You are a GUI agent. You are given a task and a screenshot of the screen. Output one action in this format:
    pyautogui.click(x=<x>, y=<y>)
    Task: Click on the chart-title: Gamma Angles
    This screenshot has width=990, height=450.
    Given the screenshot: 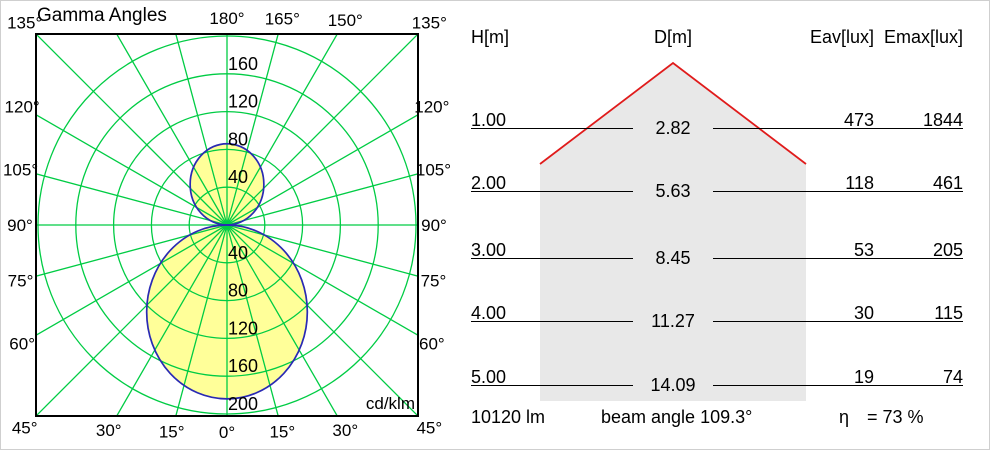 What is the action you would take?
    pyautogui.click(x=102, y=15)
    